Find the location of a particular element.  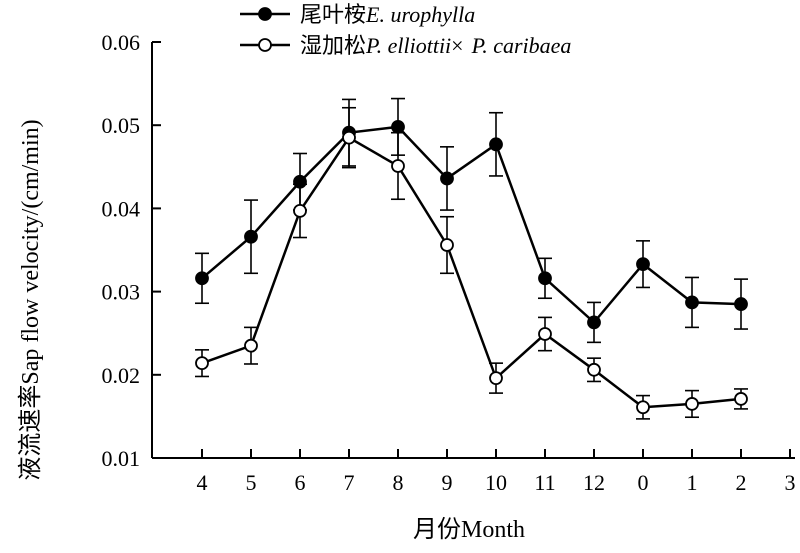

x-tick-label: 8 is located at coordinates (398, 482).